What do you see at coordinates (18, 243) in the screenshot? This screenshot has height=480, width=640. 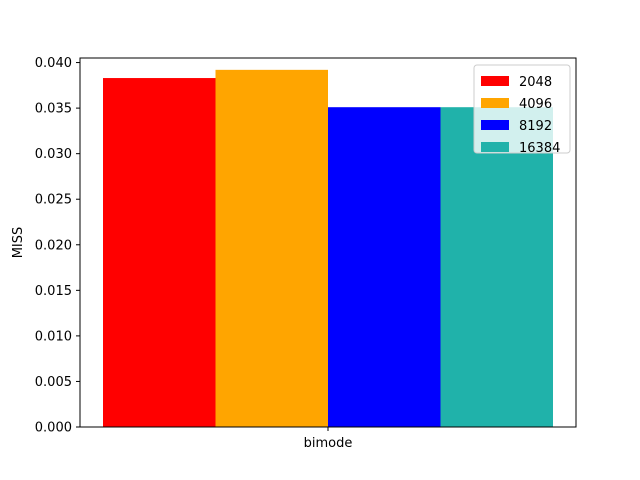 I see `y-axis-label: MISS` at bounding box center [18, 243].